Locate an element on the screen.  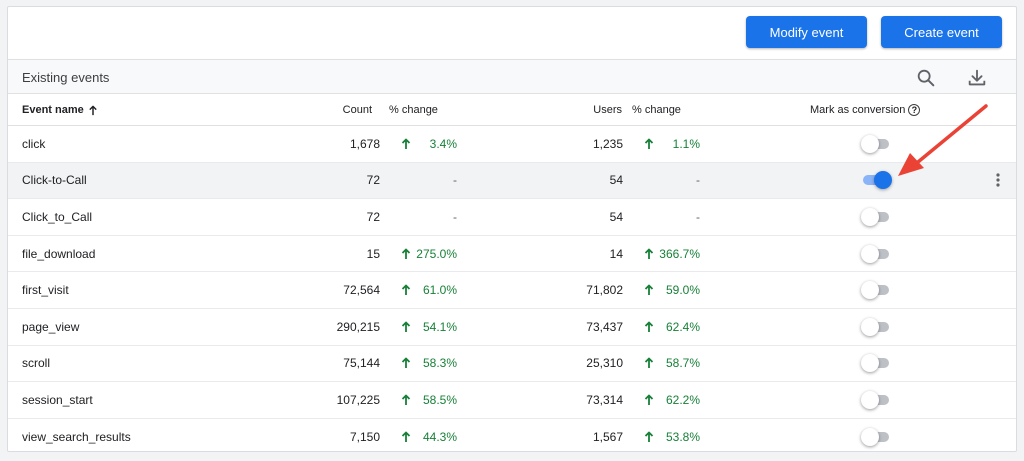
event-count: 1,678 is located at coordinates (364, 143).